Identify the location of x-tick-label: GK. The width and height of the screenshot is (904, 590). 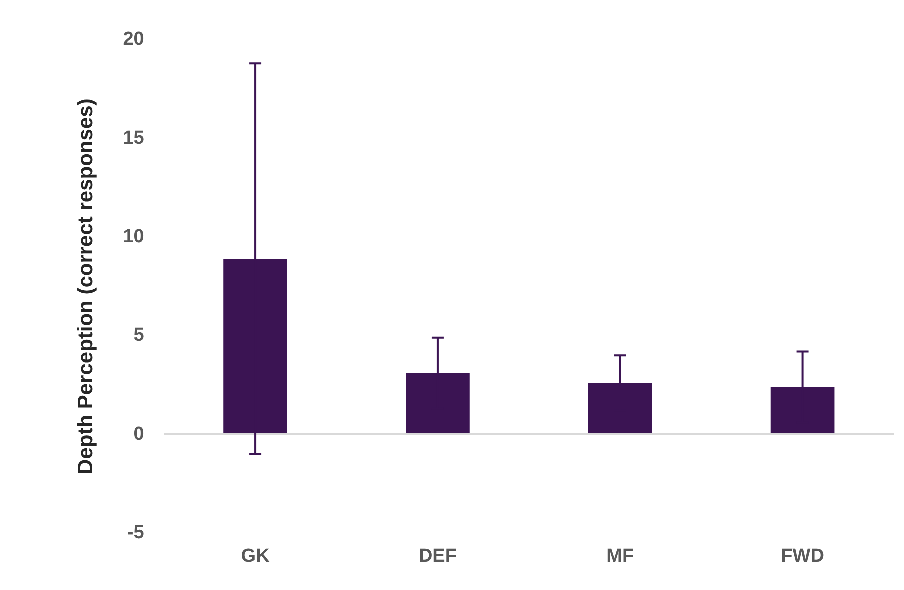
(255, 556).